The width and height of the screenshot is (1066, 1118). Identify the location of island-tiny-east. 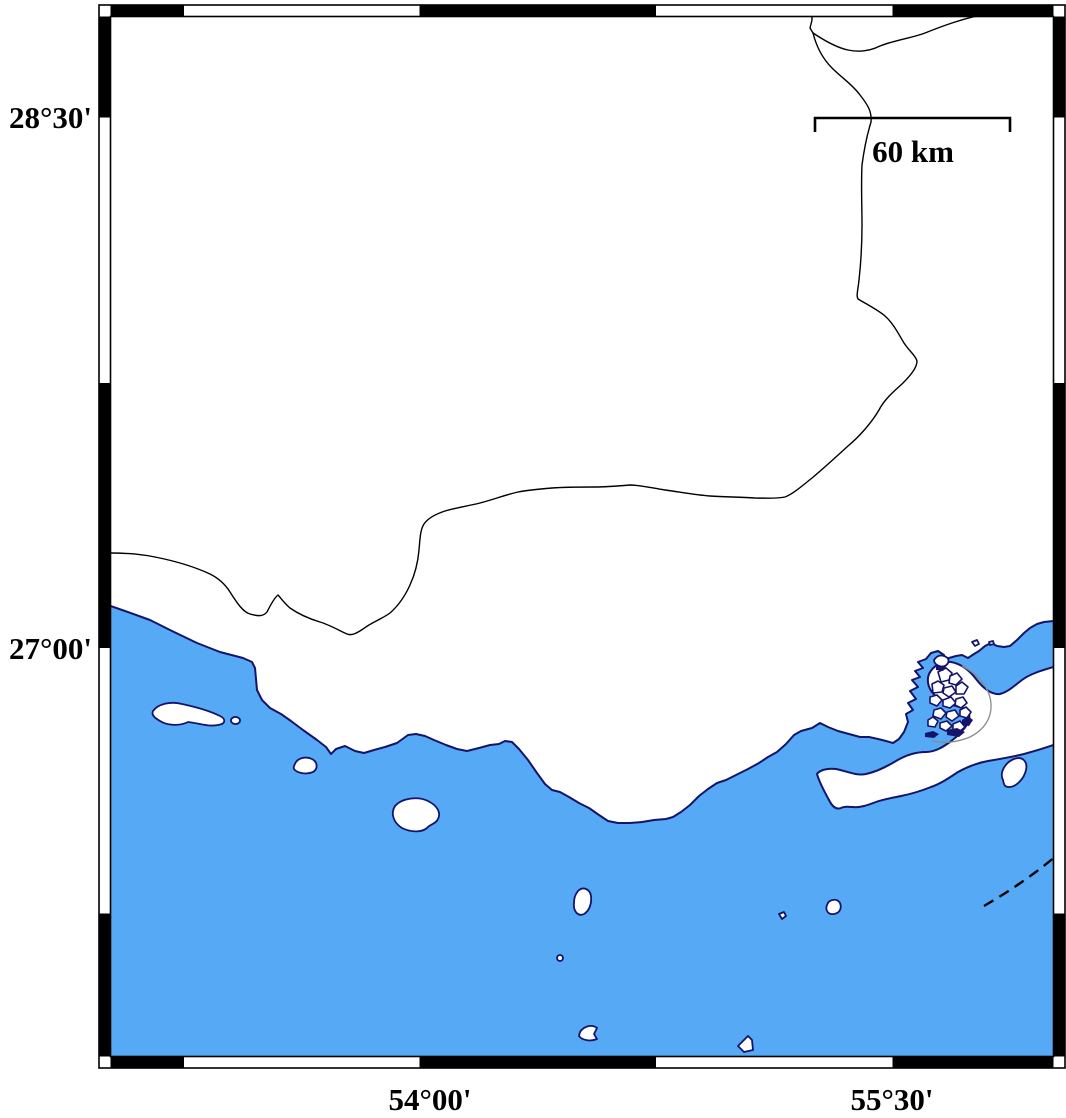
(782, 915).